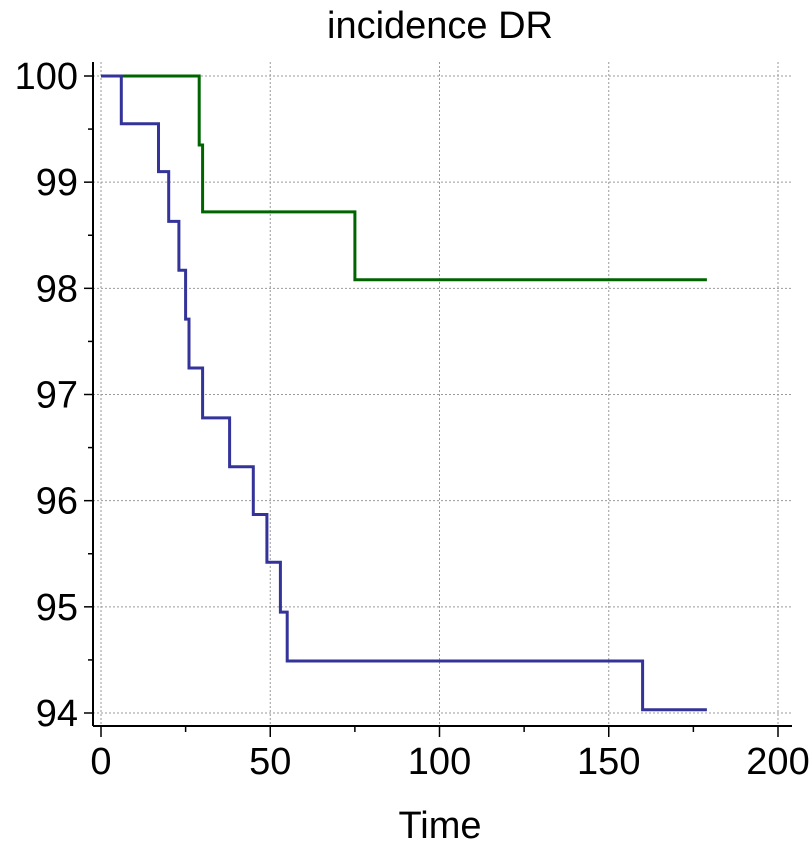  I want to click on y-tick-label: 94, so click(57, 714).